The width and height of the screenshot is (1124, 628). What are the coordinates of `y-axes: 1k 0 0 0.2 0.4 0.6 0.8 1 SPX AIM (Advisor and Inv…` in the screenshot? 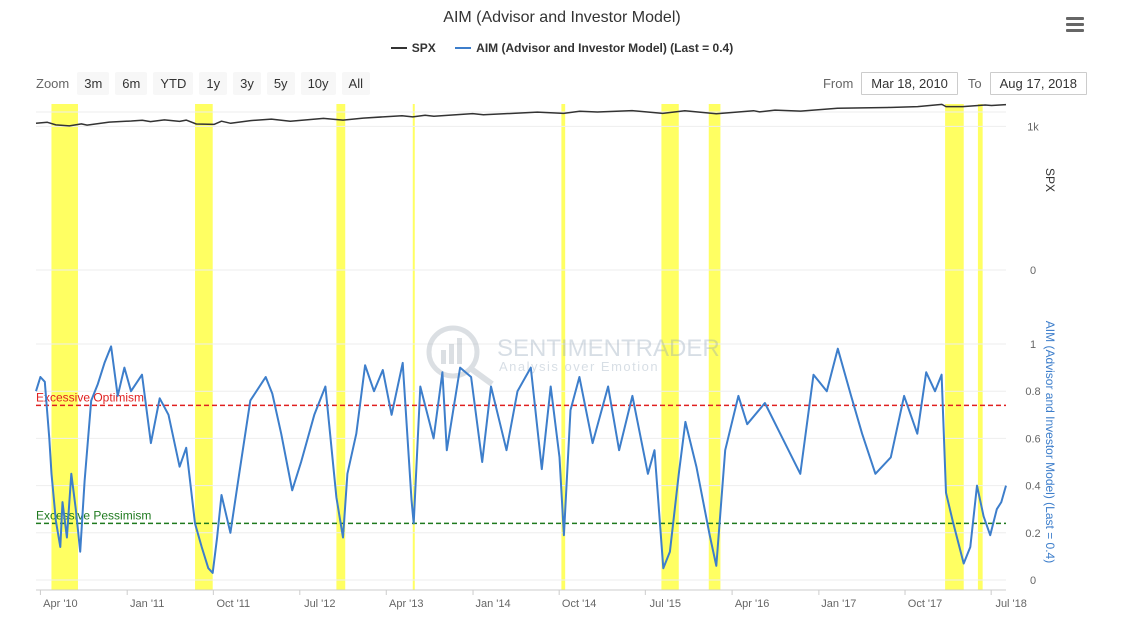 It's located at (1041, 354).